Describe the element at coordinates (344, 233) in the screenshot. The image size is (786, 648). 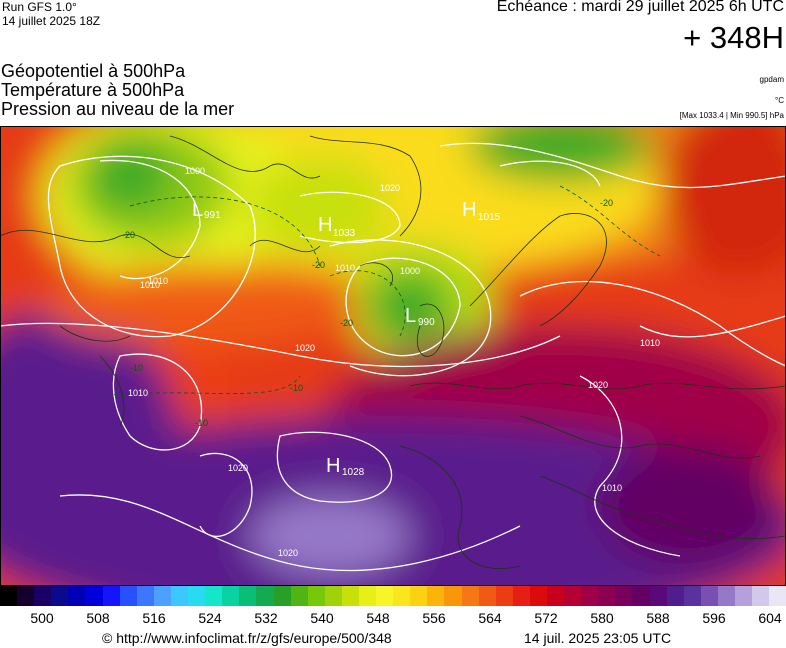
I see `high-center-value: 1033` at that location.